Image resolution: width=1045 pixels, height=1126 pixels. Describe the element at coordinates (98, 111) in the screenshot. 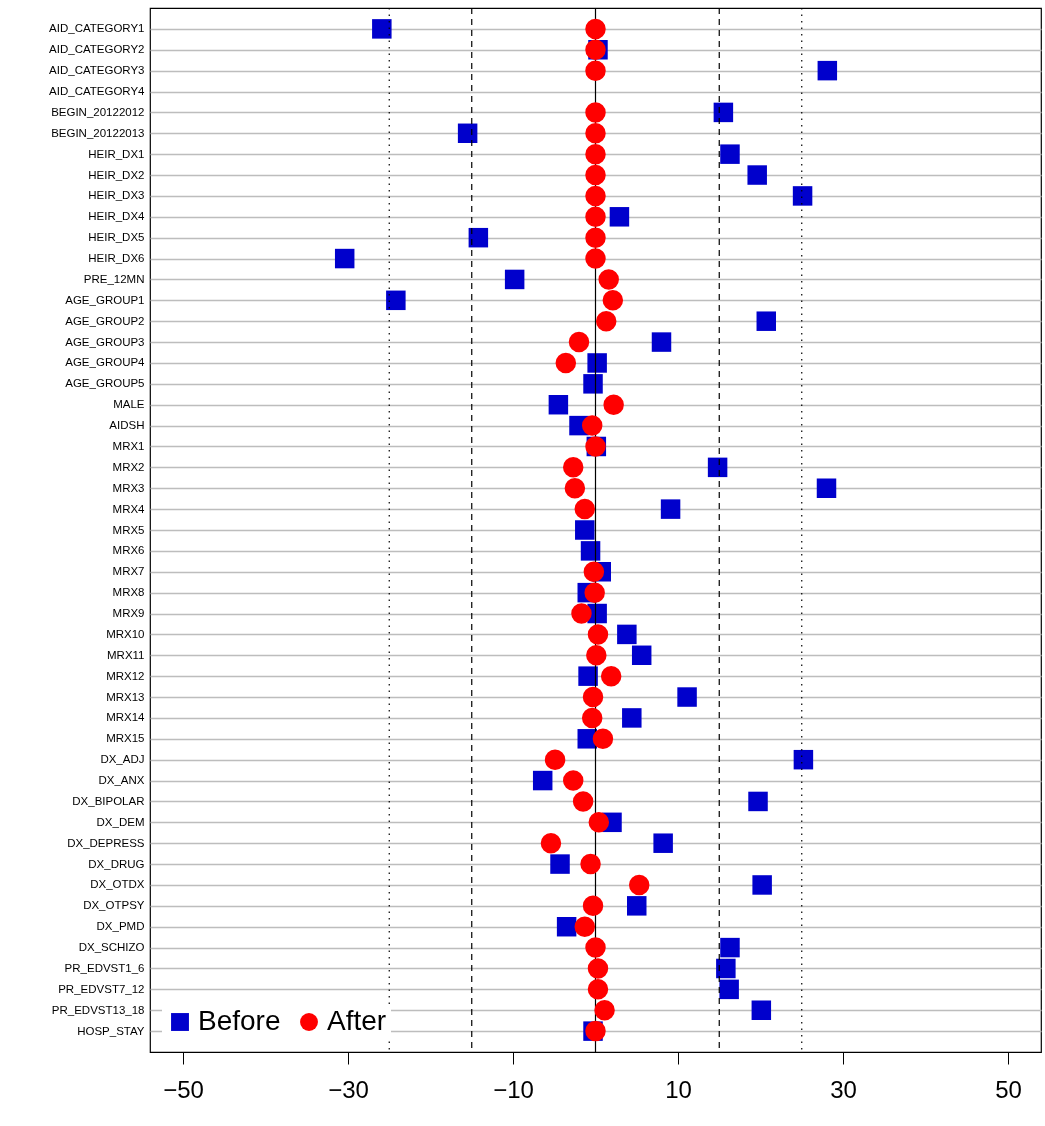

I see `y-tick-label: BEGIN_20122012` at that location.